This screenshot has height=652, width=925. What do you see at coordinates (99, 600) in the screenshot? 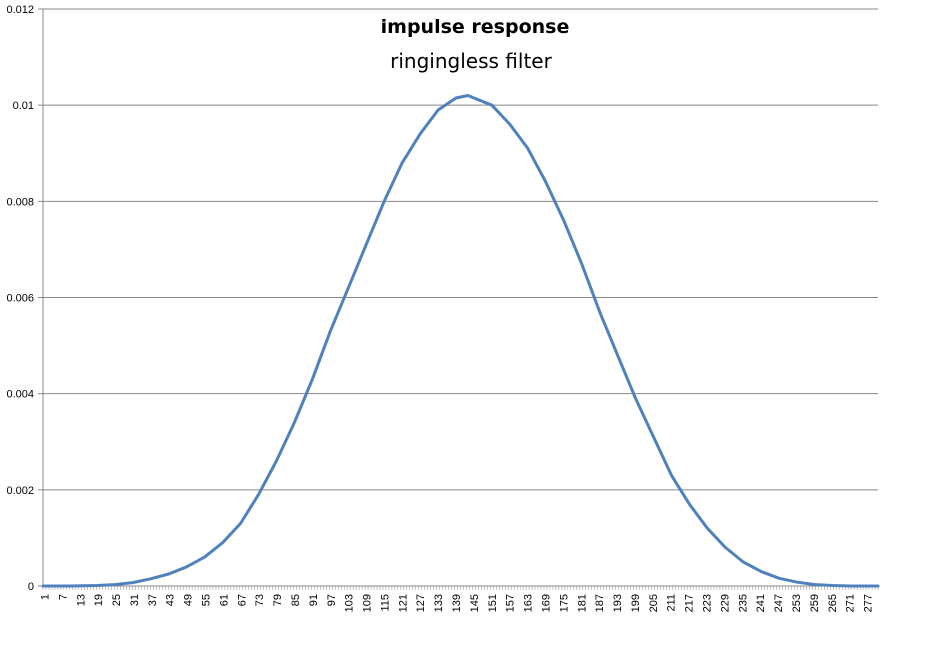
I see `x-tick-label: 19` at bounding box center [99, 600].